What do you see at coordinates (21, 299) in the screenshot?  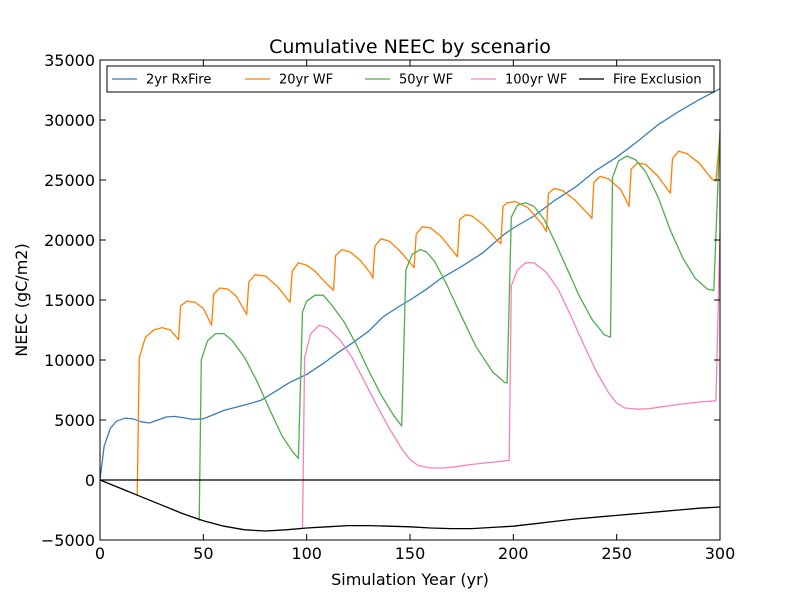 I see `y-axis-title: NEEC (gC/m2)` at bounding box center [21, 299].